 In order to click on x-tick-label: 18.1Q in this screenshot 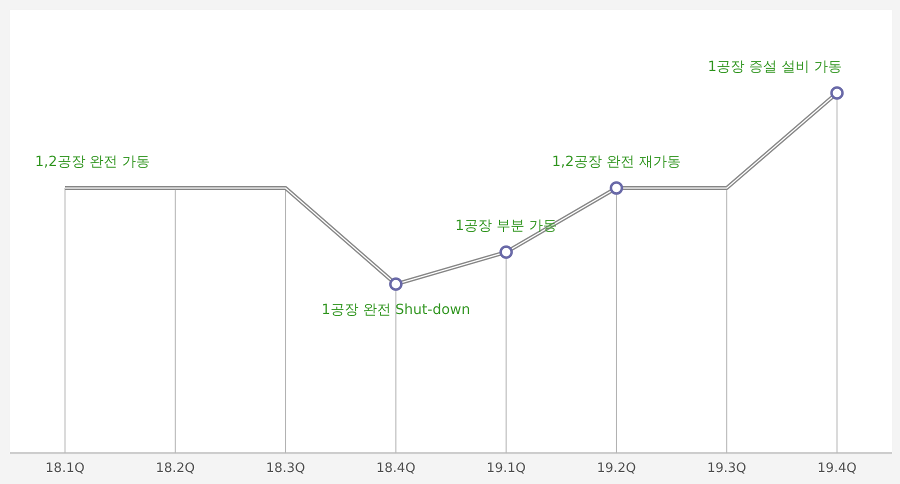, I will do `click(65, 468)`.